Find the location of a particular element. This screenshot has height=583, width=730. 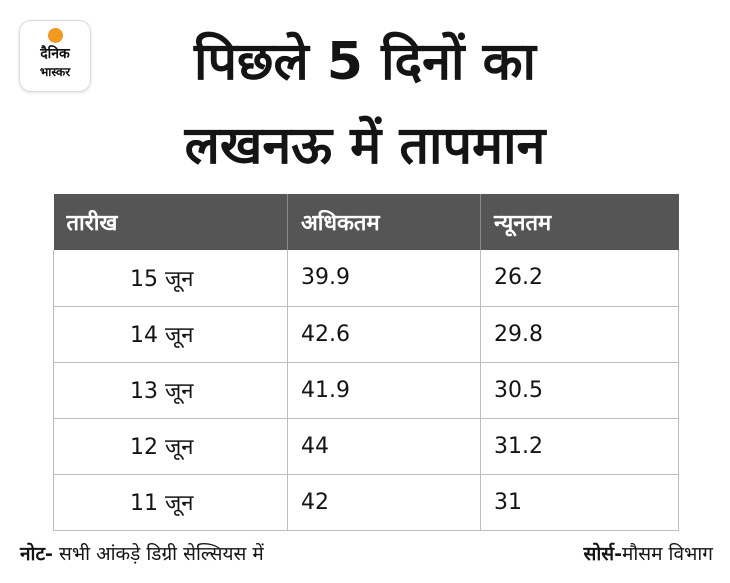

cell-min: 30.5 is located at coordinates (579, 390).